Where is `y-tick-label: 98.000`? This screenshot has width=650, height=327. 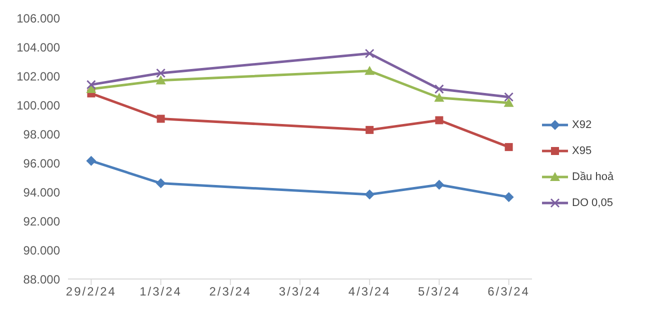 y-tick-label: 98.000 is located at coordinates (41, 134).